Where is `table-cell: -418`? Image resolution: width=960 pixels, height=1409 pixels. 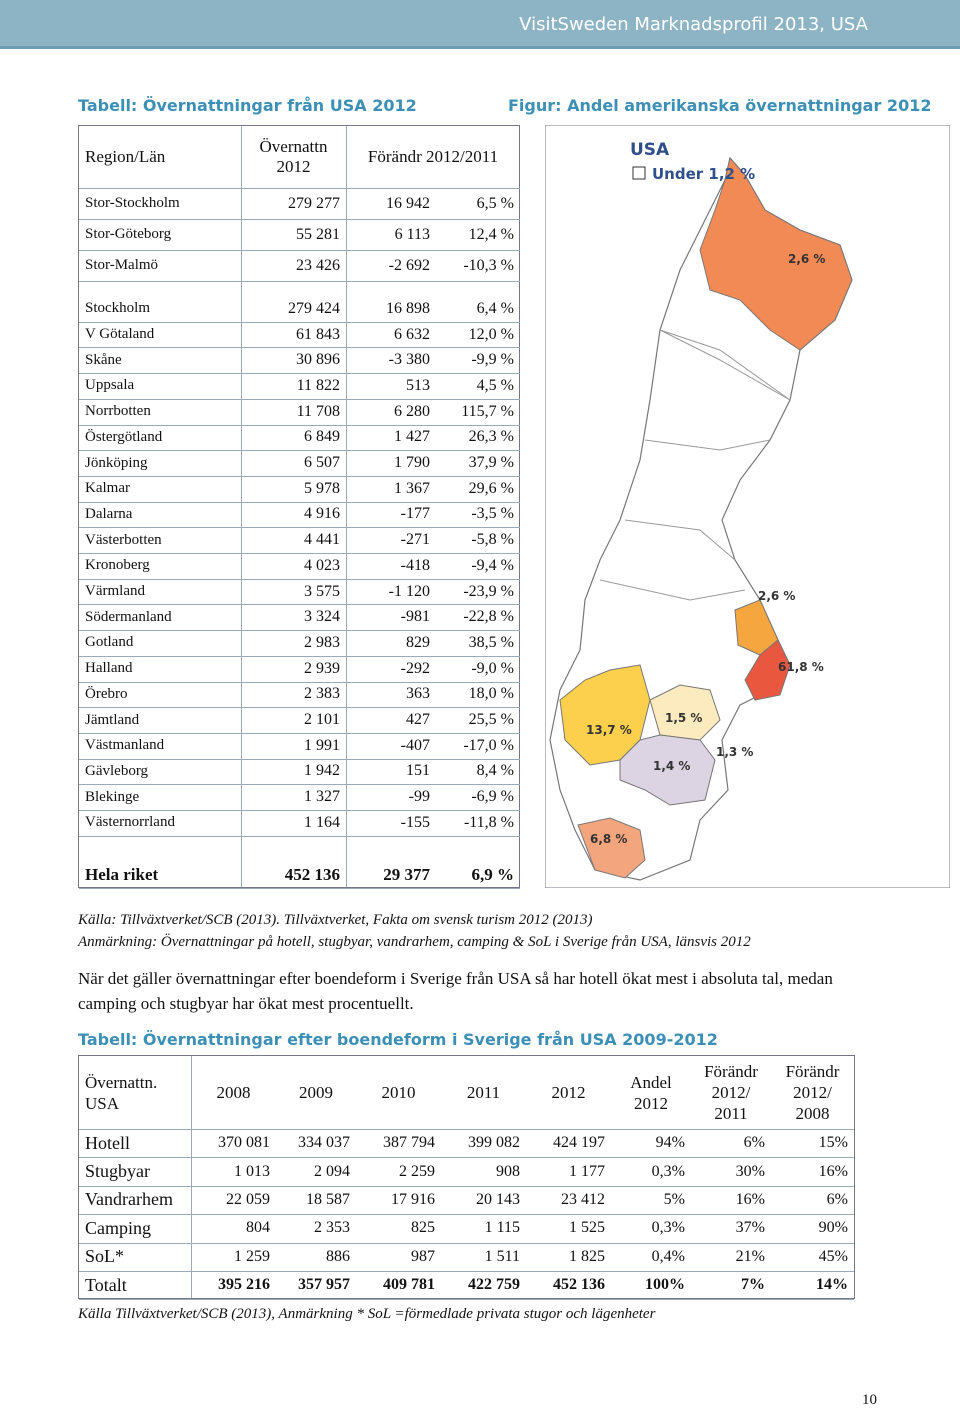 table-cell: -418 is located at coordinates (415, 565).